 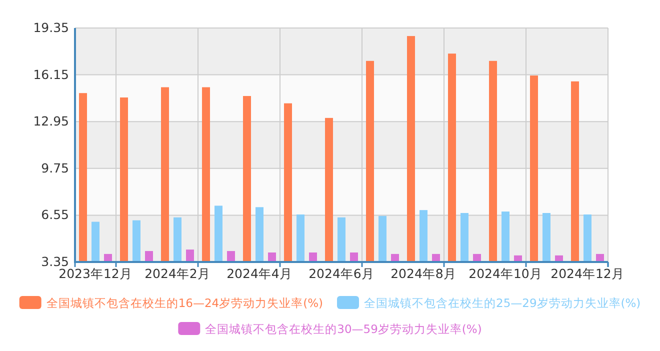 What do you see at coordinates (51, 27) in the screenshot?
I see `y-tick-label: 19.35` at bounding box center [51, 27].